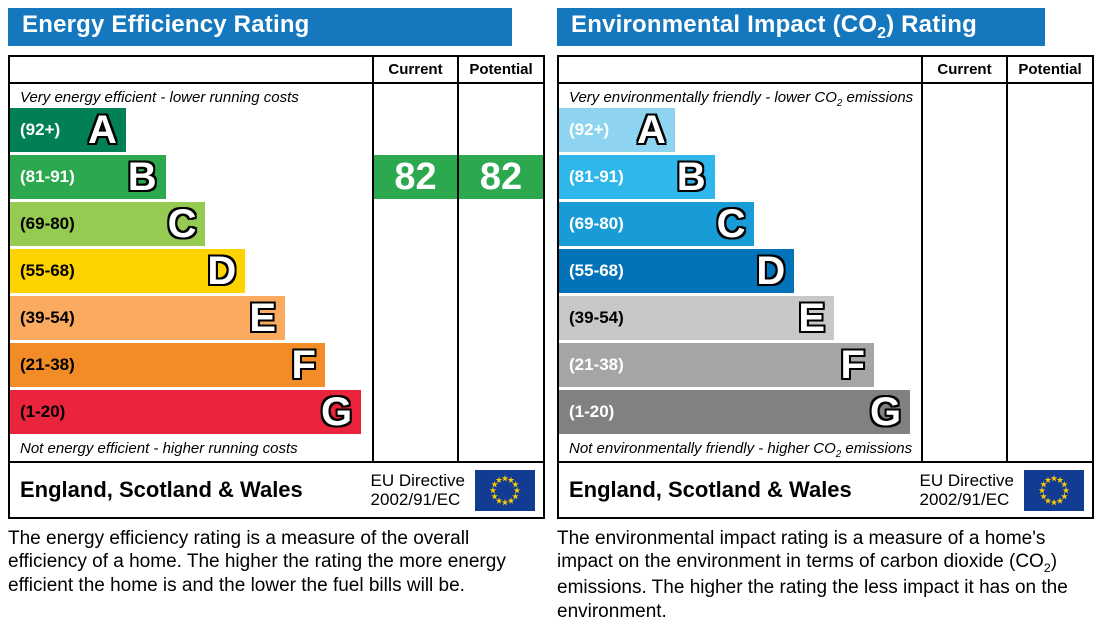 This screenshot has width=1098, height=623. What do you see at coordinates (774, 26) in the screenshot?
I see `panel-title-text: Environmental Impact (CO2) Rating` at bounding box center [774, 26].